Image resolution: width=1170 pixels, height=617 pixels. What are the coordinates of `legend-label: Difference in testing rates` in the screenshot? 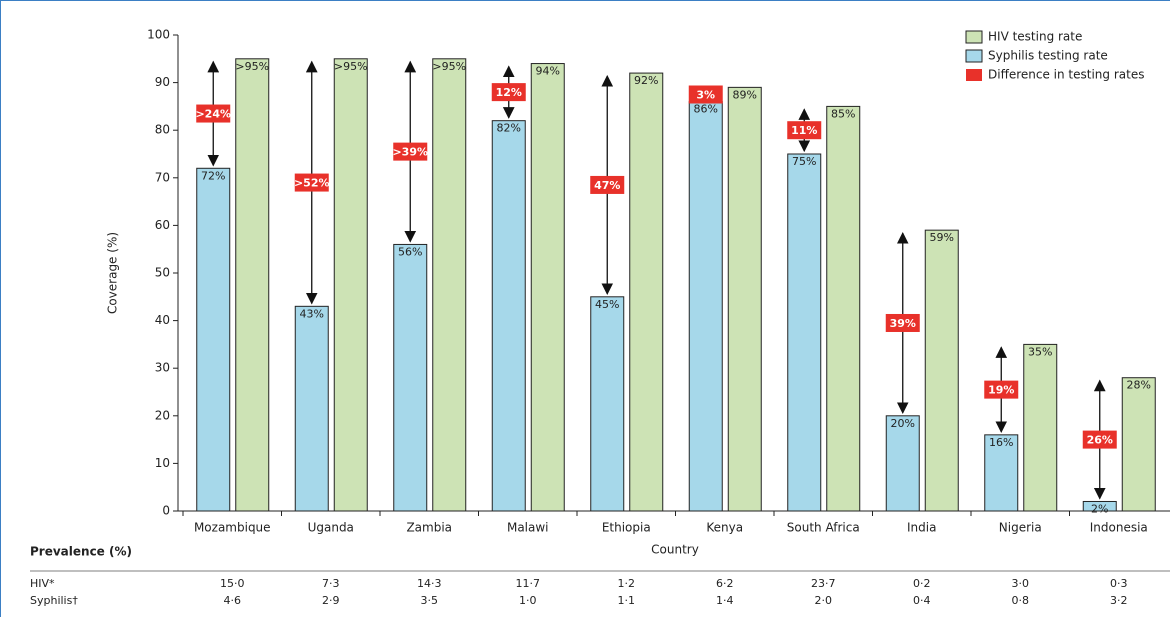 It's located at (1066, 75).